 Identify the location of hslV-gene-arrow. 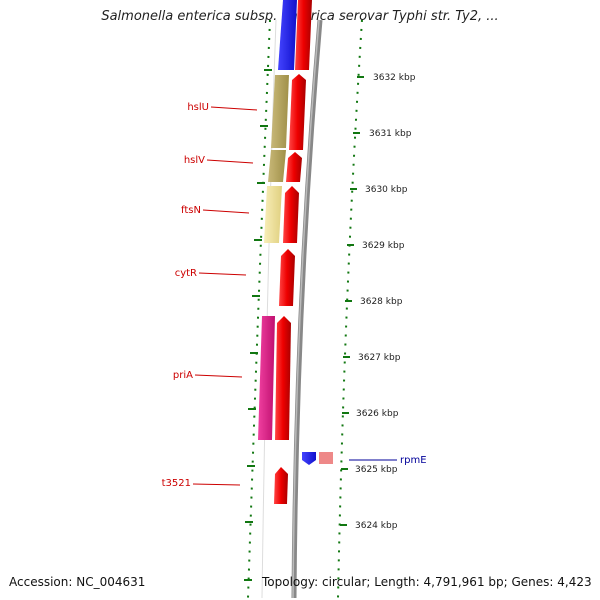
(294, 167).